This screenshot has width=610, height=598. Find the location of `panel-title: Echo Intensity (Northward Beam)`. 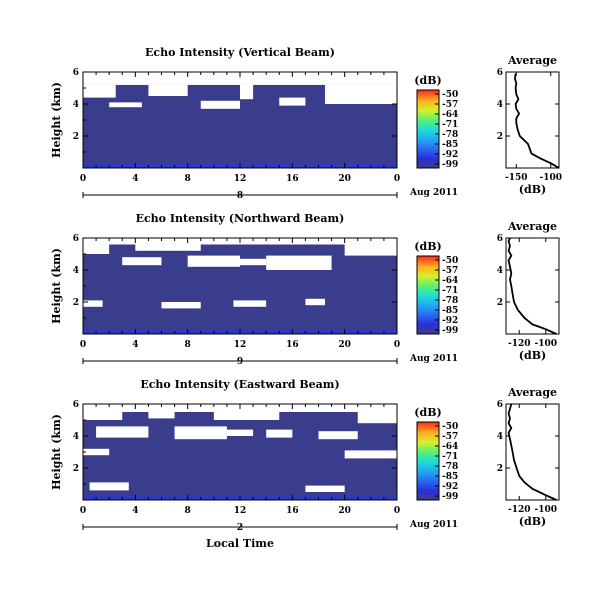

panel-title: Echo Intensity (Northward Beam) is located at coordinates (240, 218).